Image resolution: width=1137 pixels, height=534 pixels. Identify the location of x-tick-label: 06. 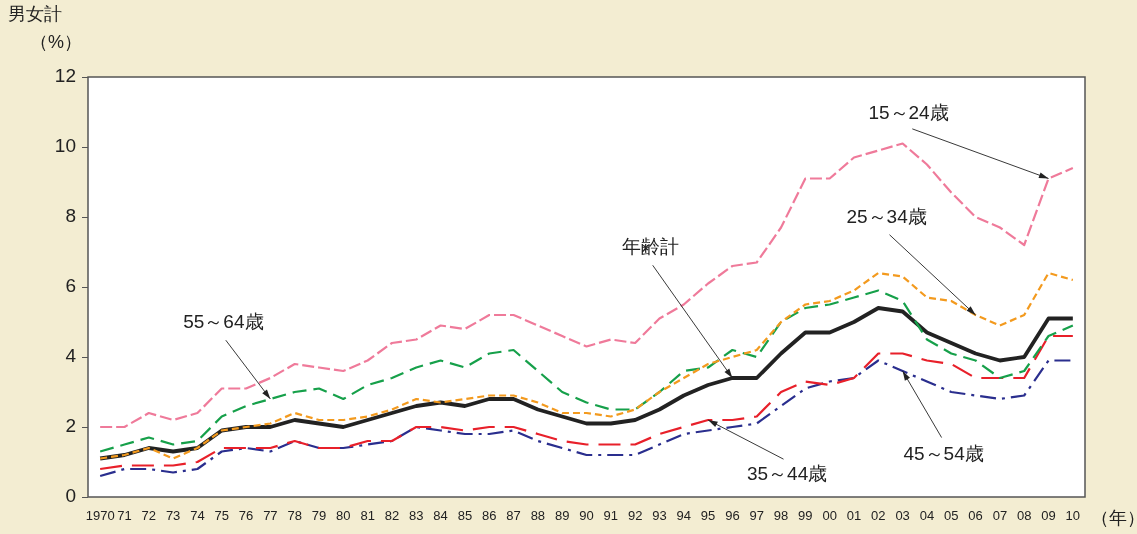
(975, 516).